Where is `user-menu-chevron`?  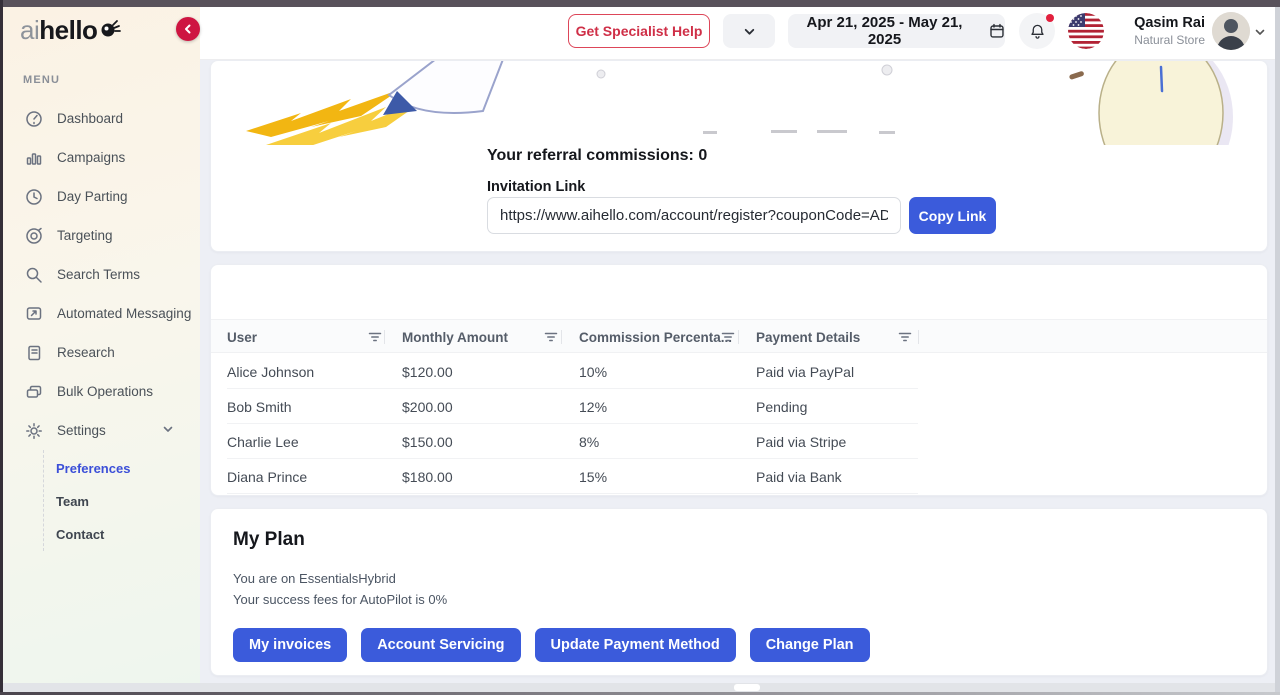 user-menu-chevron is located at coordinates (1260, 34).